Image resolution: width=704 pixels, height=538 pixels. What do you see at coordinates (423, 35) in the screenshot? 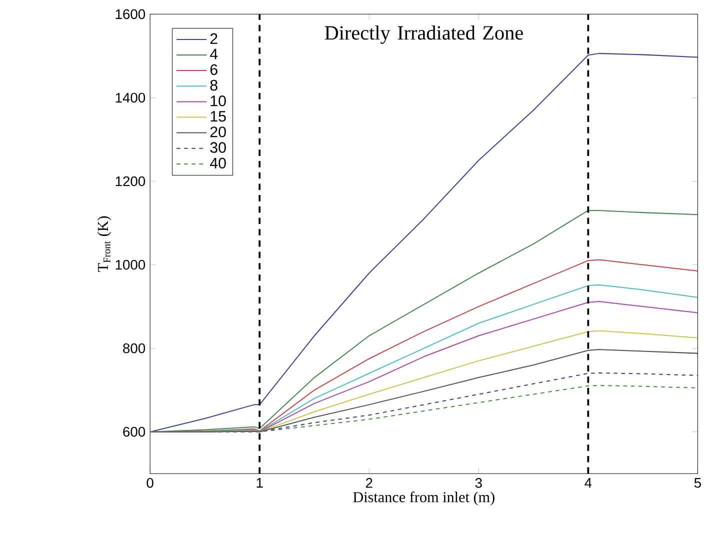
I see `annotation: Directly Irradiated Zone` at bounding box center [423, 35].